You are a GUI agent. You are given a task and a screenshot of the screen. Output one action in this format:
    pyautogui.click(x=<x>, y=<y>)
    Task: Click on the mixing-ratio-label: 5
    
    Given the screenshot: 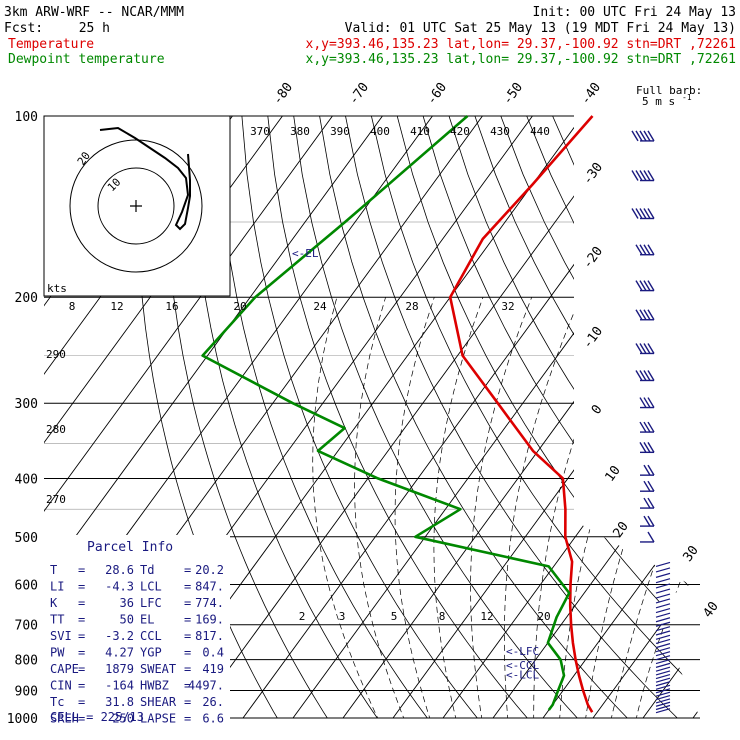 What is the action you would take?
    pyautogui.click(x=394, y=616)
    